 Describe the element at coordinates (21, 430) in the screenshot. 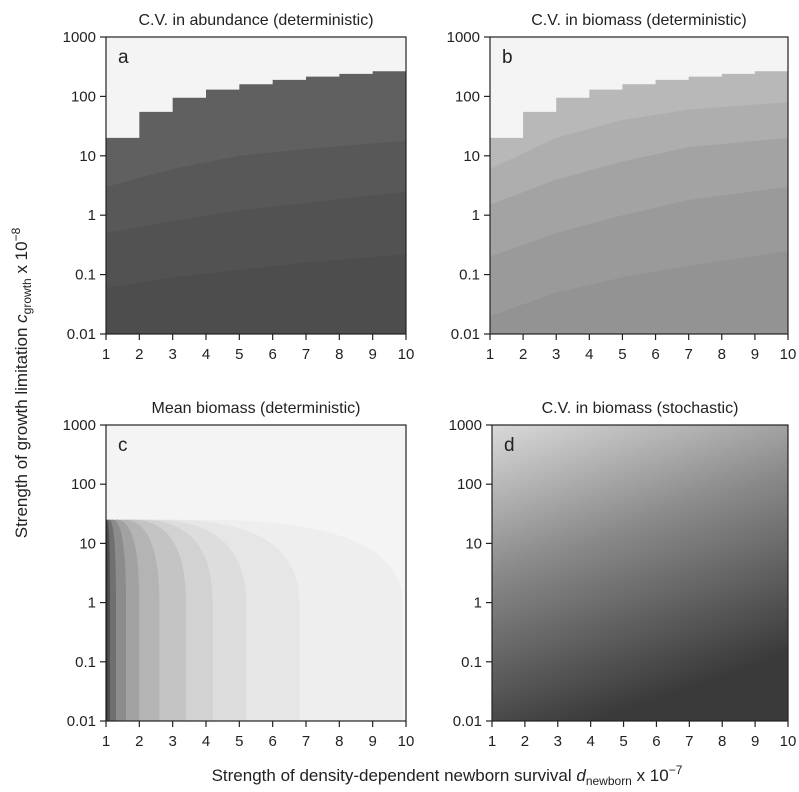

I see `y-axis-label-main: Strength of growth limitation` at that location.